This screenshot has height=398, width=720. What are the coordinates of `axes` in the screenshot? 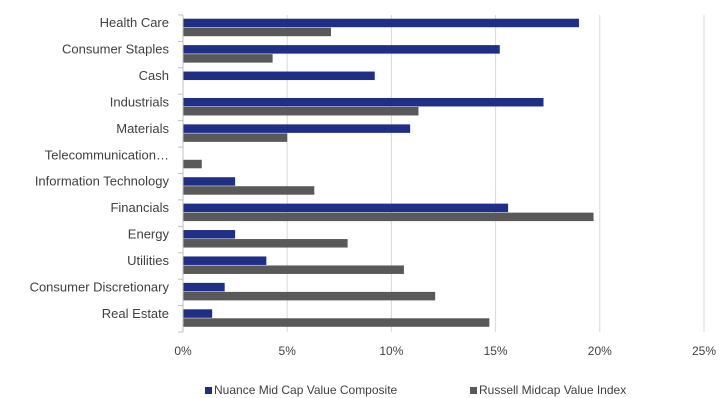 It's located at (181, 173).